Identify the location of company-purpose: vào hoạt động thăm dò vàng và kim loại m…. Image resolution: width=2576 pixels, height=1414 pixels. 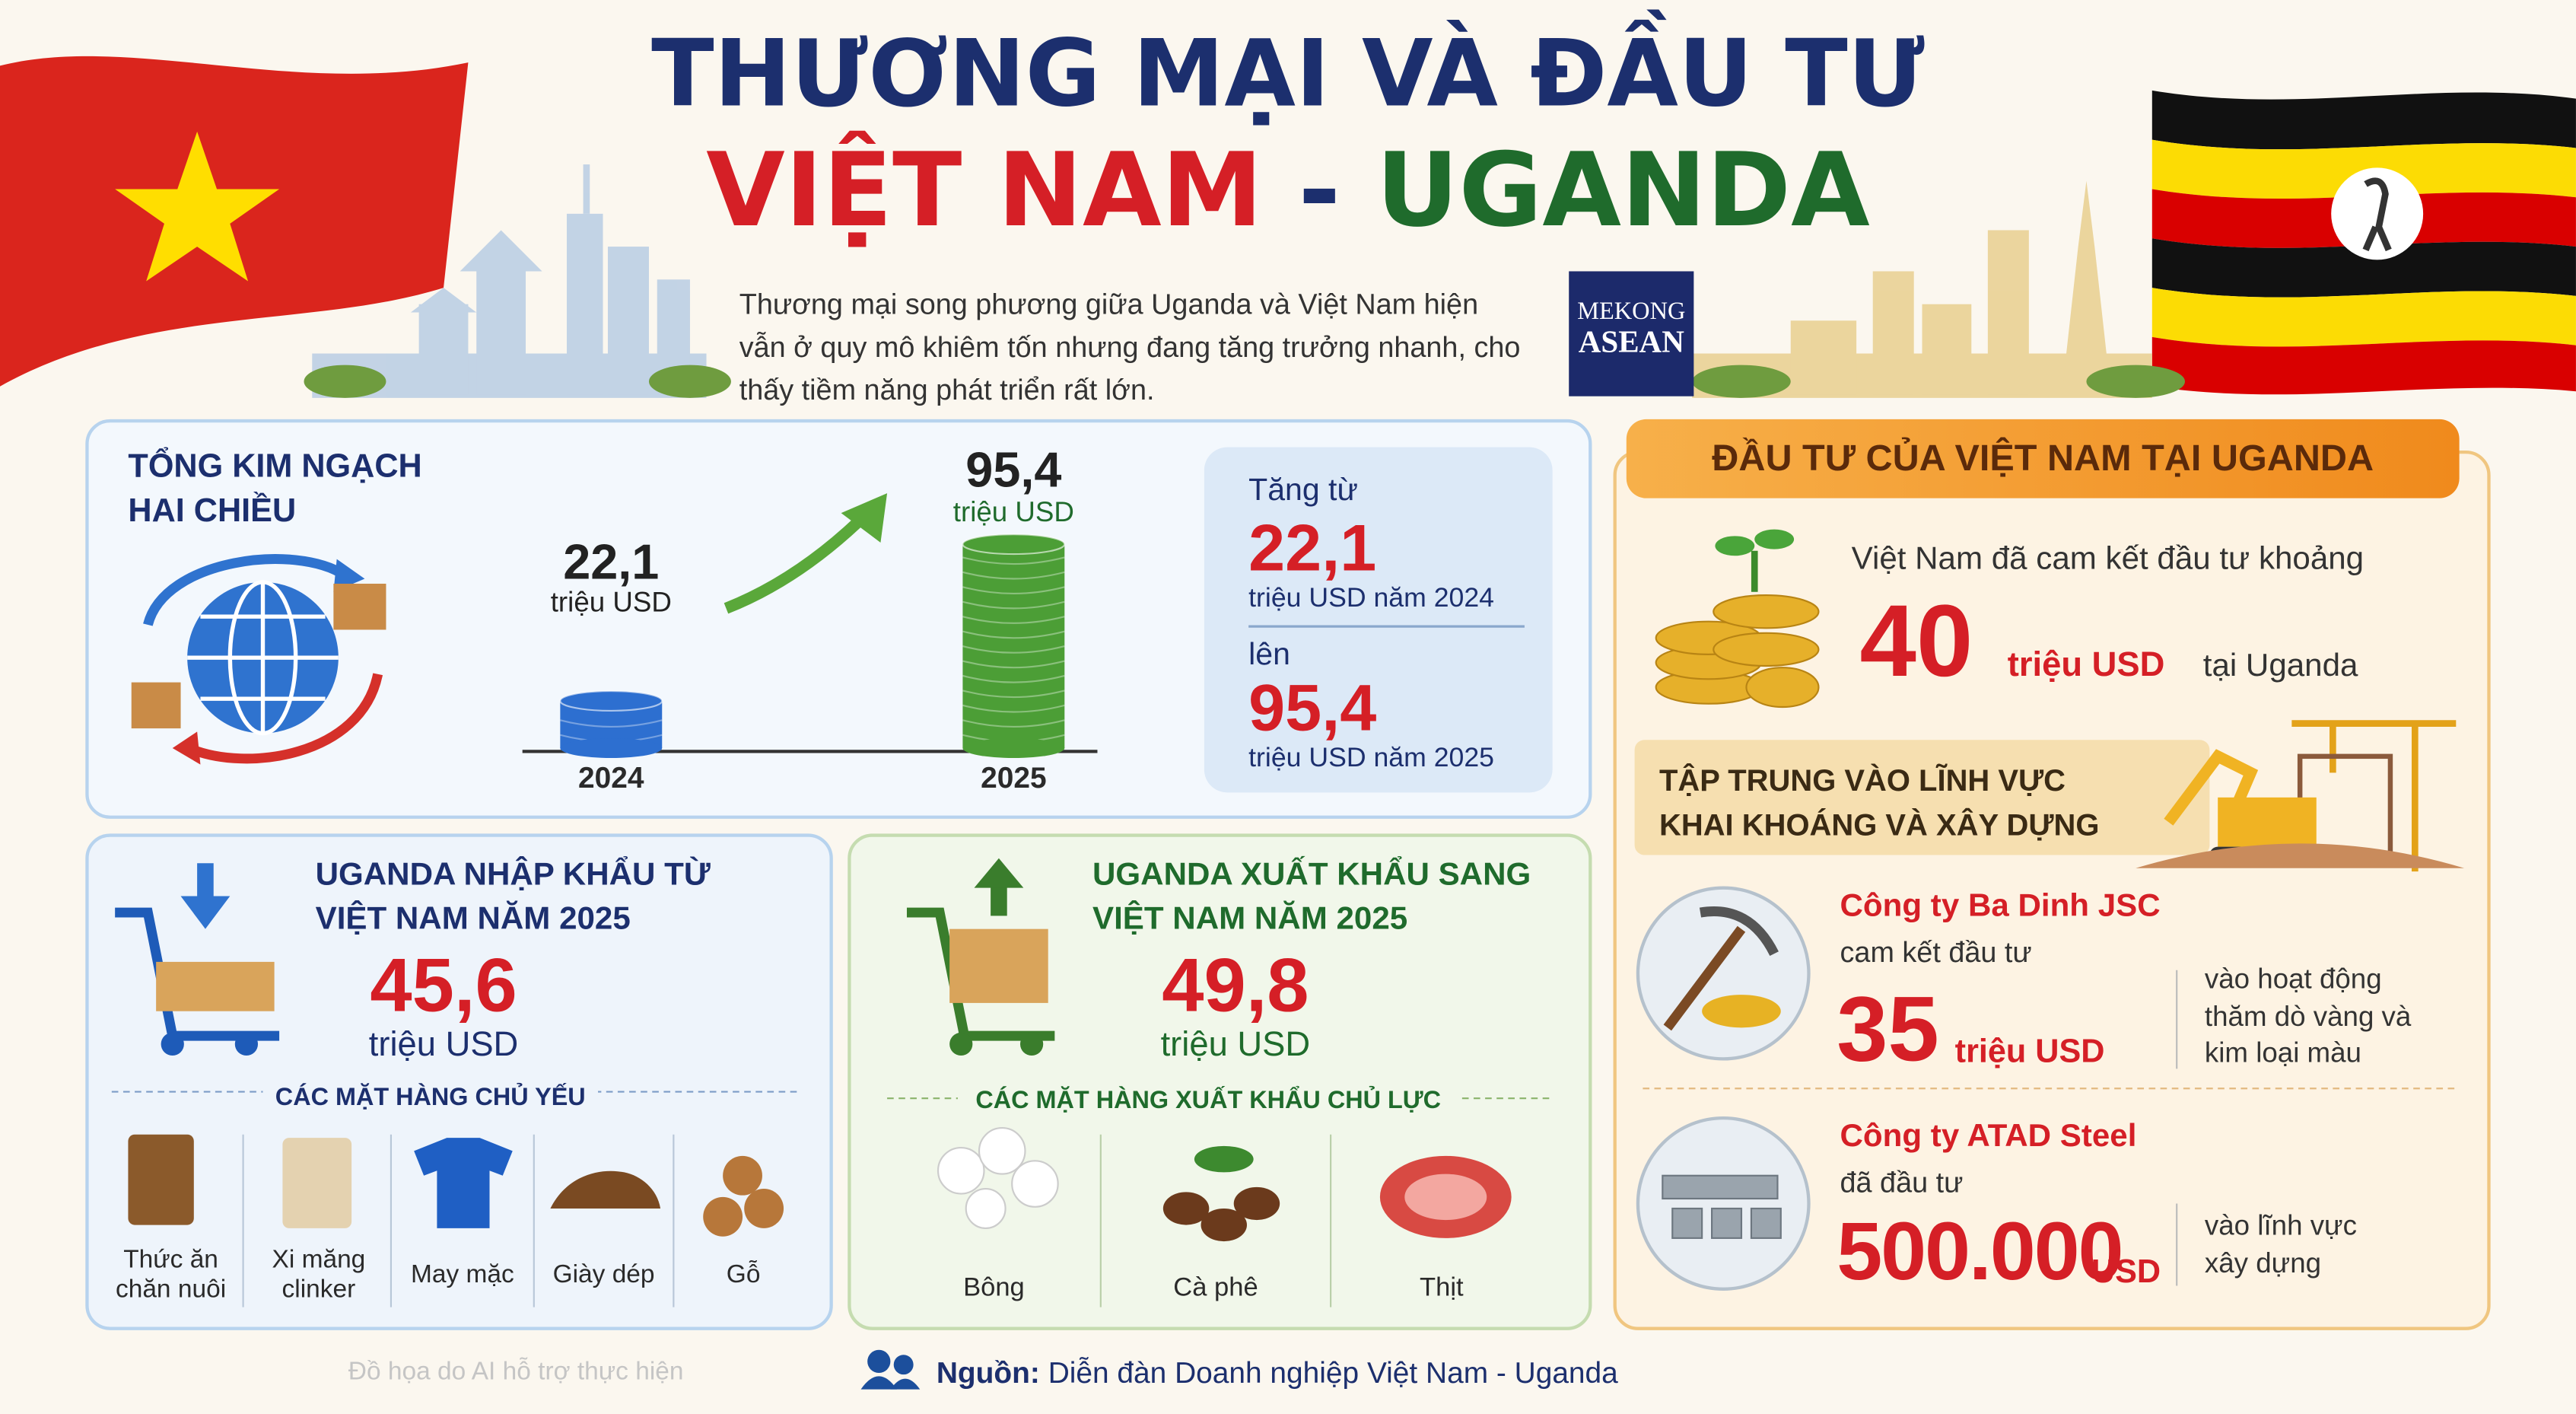
(2308, 1016).